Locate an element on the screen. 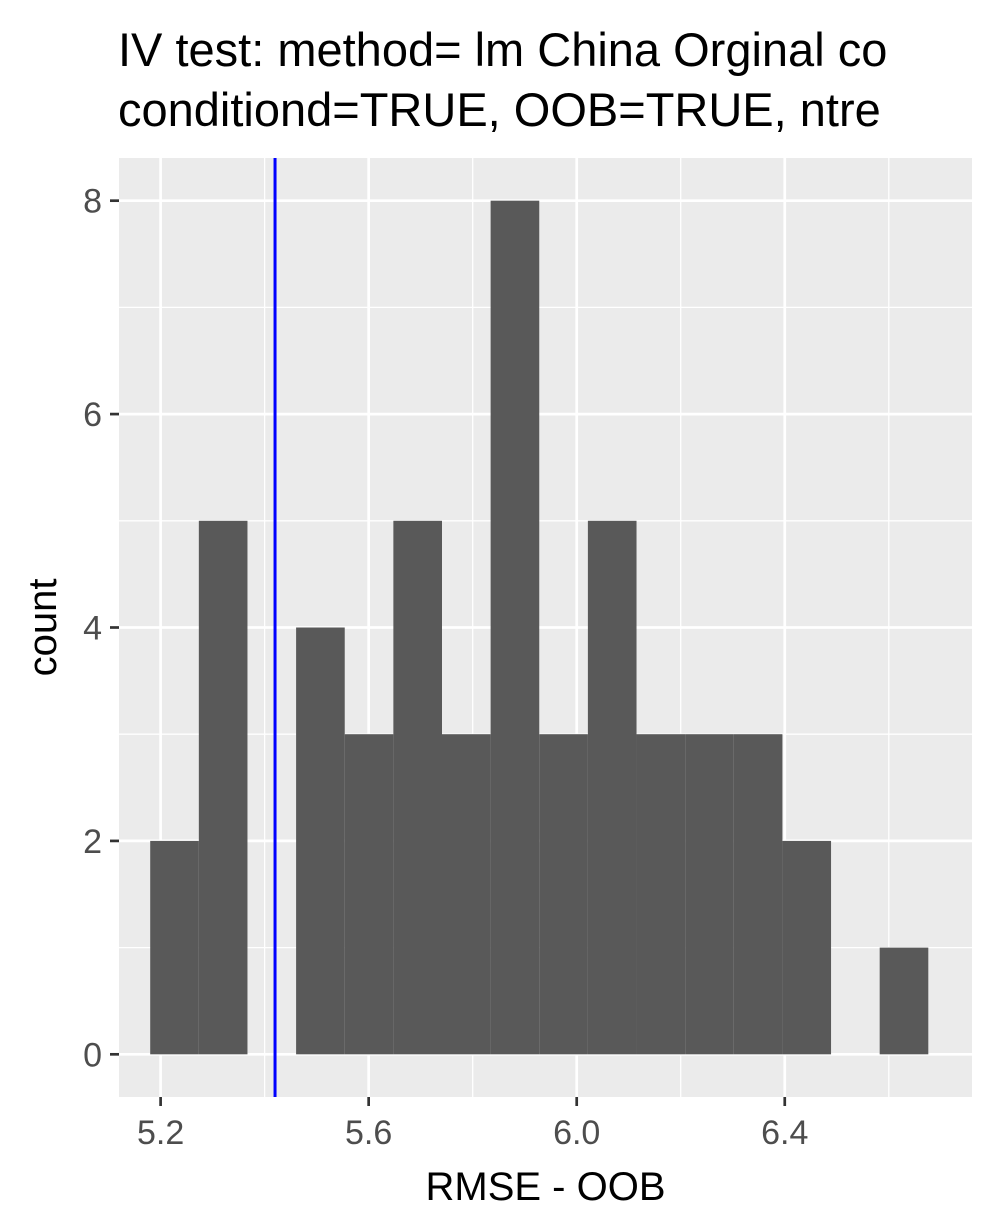 The width and height of the screenshot is (996, 1231). y-axis-tick-labels: 0 2 4 6 8 is located at coordinates (92, 629).